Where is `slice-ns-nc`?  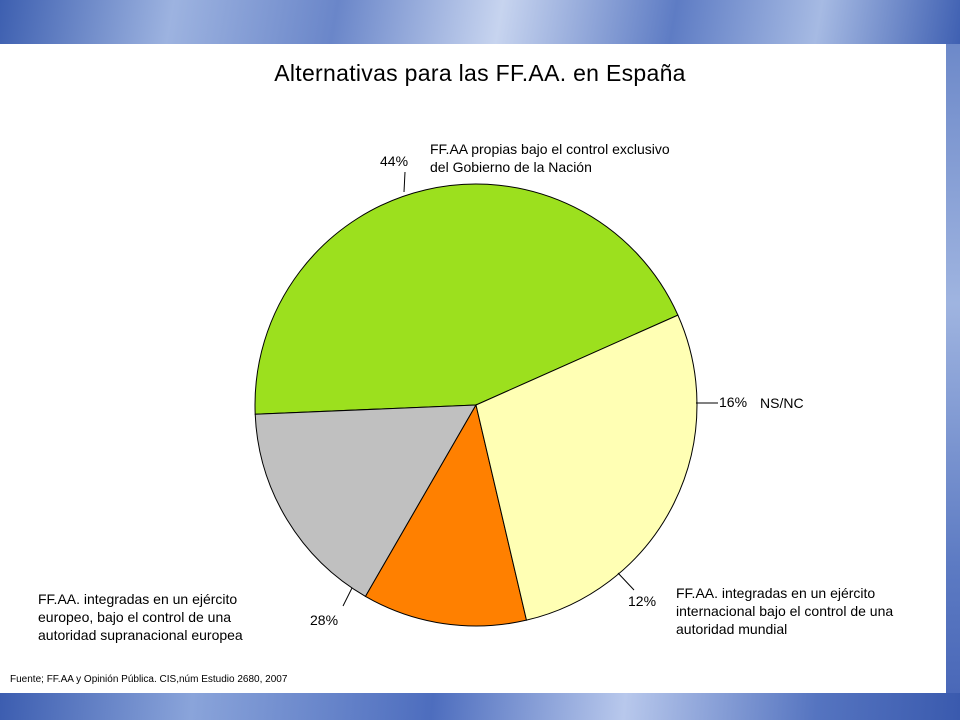
slice-ns-nc is located at coordinates (365, 501).